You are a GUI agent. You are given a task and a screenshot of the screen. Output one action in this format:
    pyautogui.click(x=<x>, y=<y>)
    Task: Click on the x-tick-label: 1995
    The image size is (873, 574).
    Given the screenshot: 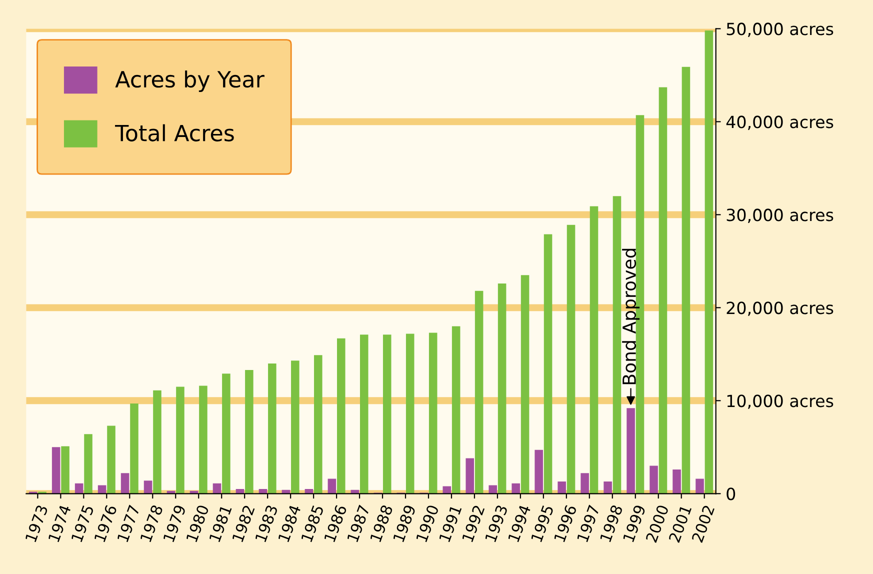 What is the action you would take?
    pyautogui.click(x=542, y=523)
    